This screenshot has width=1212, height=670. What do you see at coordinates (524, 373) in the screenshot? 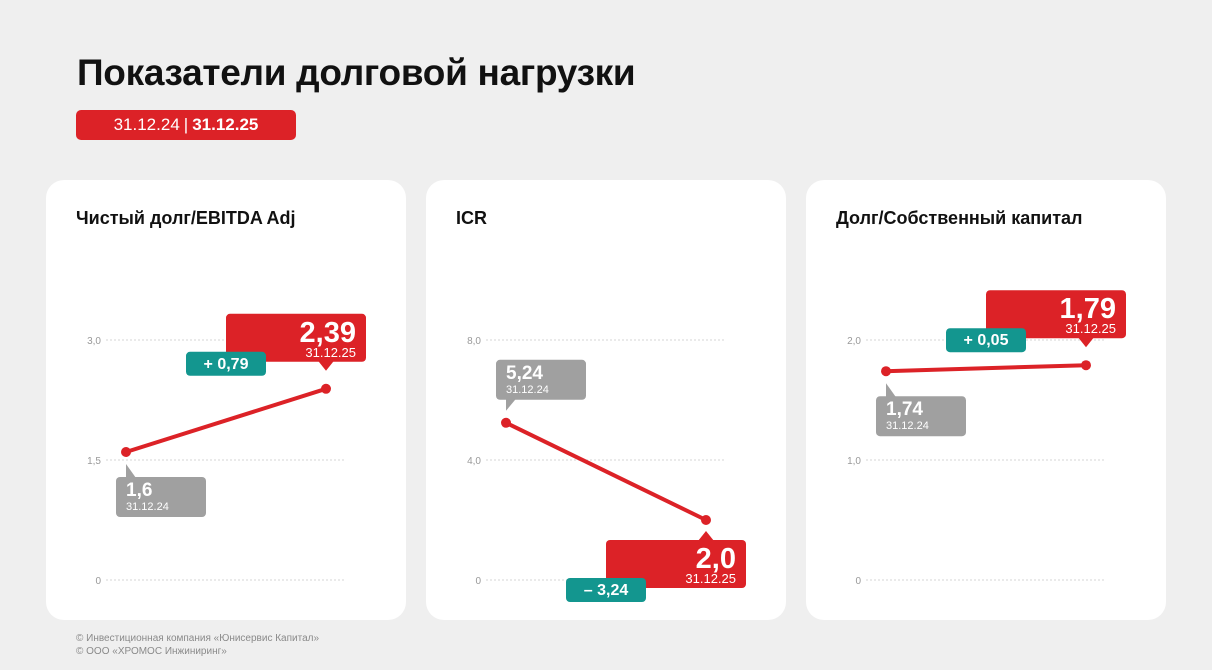
I see `previous-value: 5,24` at bounding box center [524, 373].